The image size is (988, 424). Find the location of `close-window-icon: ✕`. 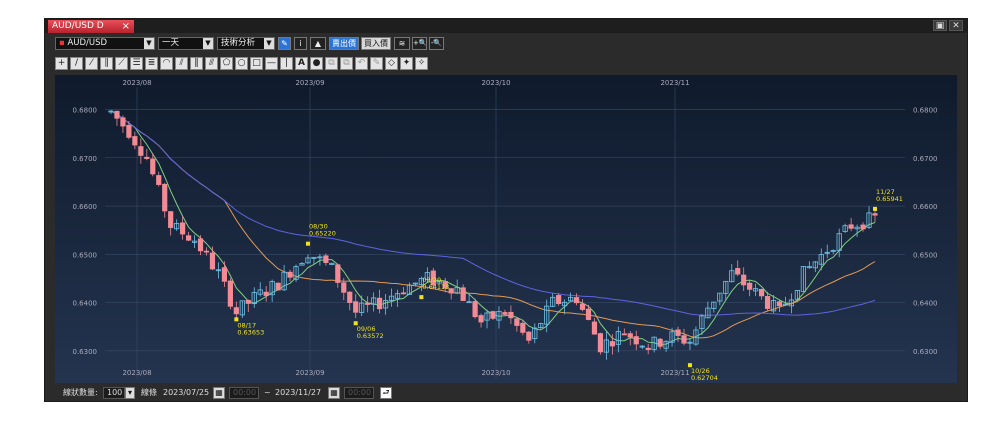

close-window-icon: ✕ is located at coordinates (956, 25).